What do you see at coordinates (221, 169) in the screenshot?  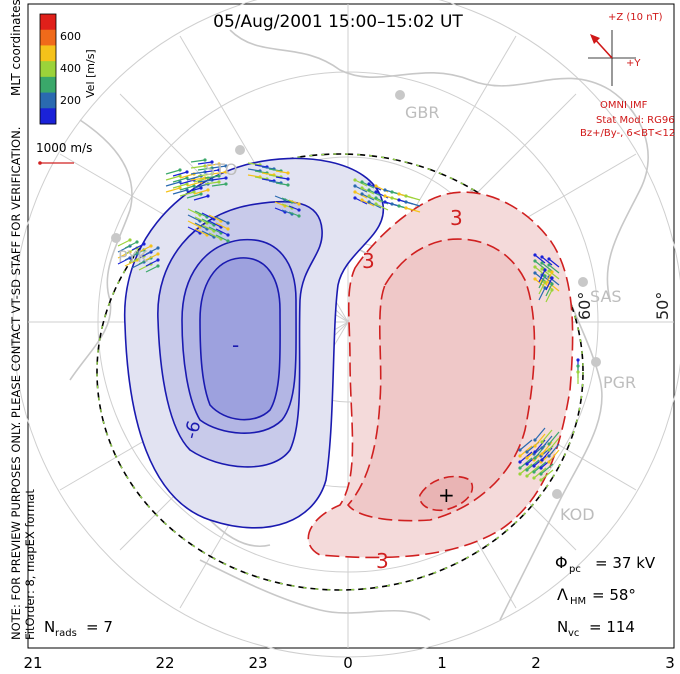 I see `station-label-sto: STO` at bounding box center [221, 169].